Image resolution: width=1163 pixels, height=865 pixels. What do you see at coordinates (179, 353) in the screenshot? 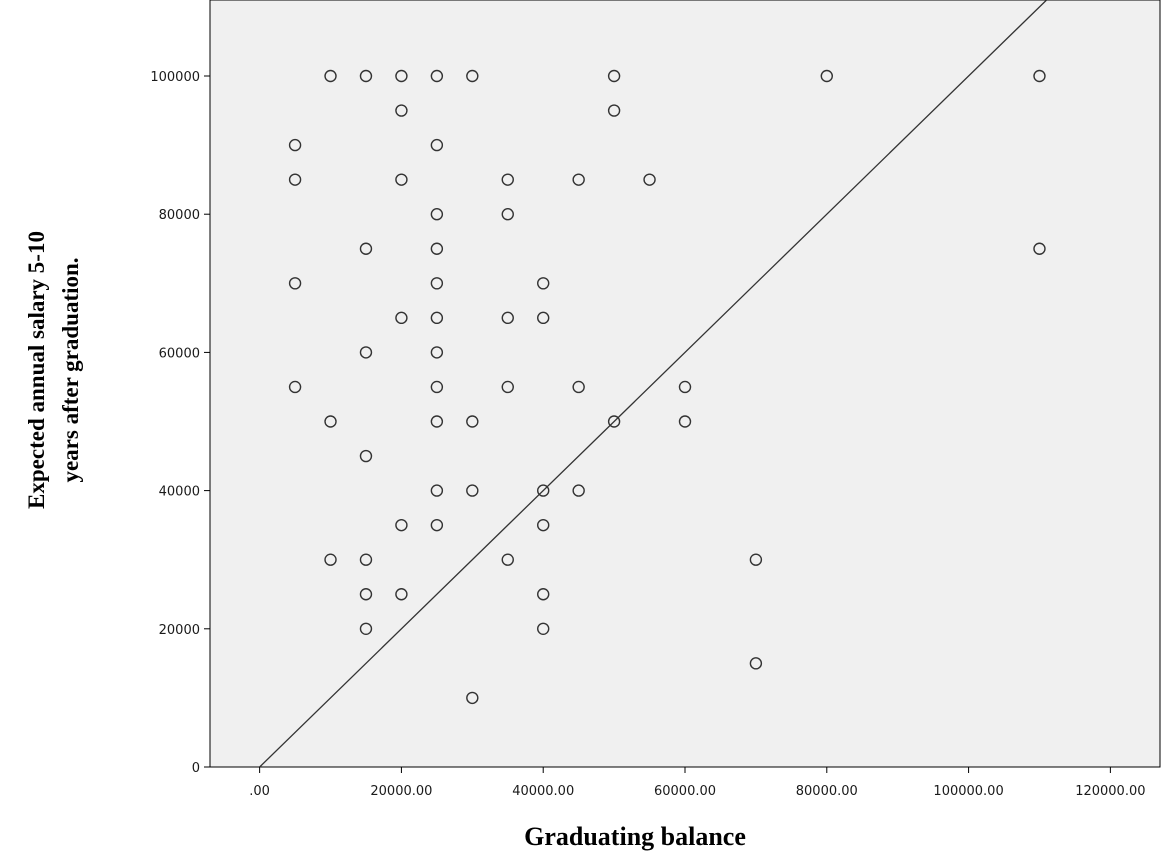
I see `y-tick-label: 60000` at bounding box center [179, 353].